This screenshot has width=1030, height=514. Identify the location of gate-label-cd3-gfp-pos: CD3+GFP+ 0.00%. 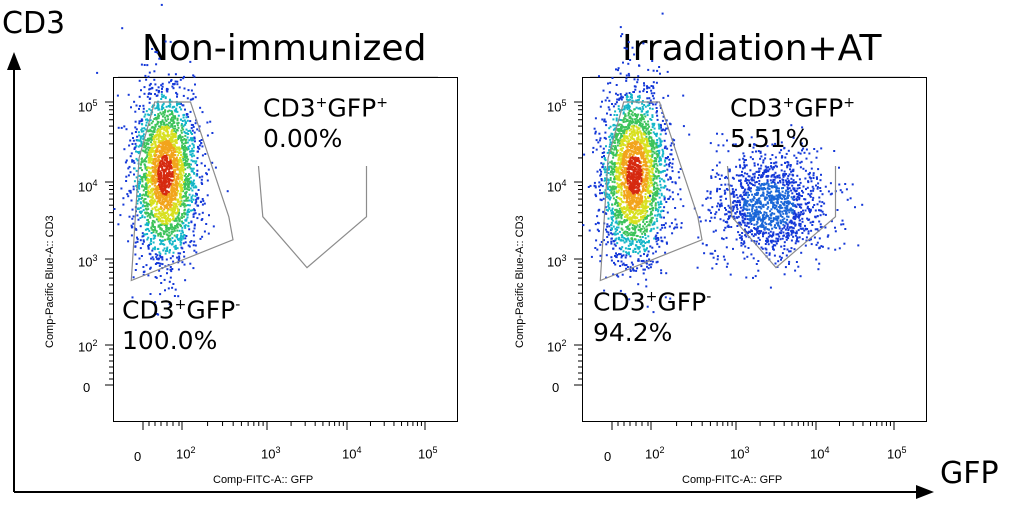
(325, 123).